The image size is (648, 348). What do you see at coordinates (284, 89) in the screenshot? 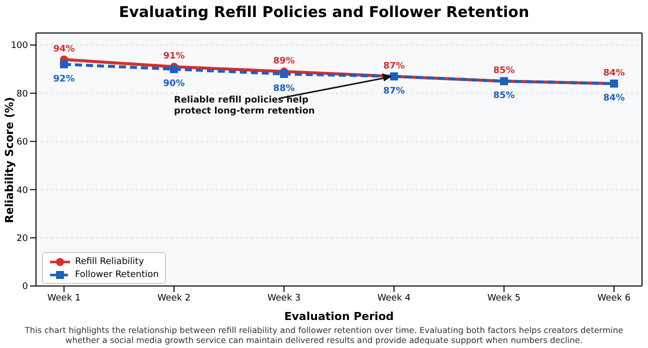
I see `data-label: 88%` at bounding box center [284, 89].